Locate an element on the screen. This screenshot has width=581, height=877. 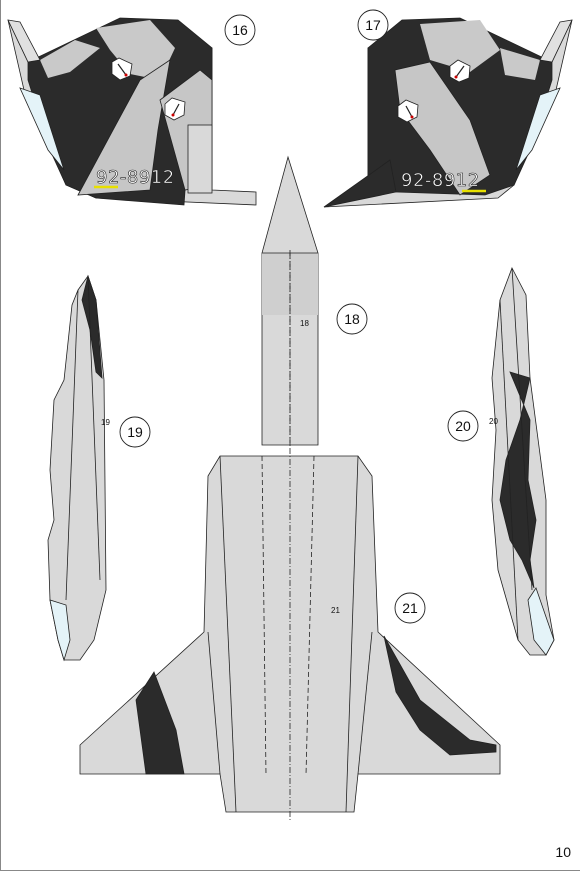
page-number: 10 is located at coordinates (563, 852).